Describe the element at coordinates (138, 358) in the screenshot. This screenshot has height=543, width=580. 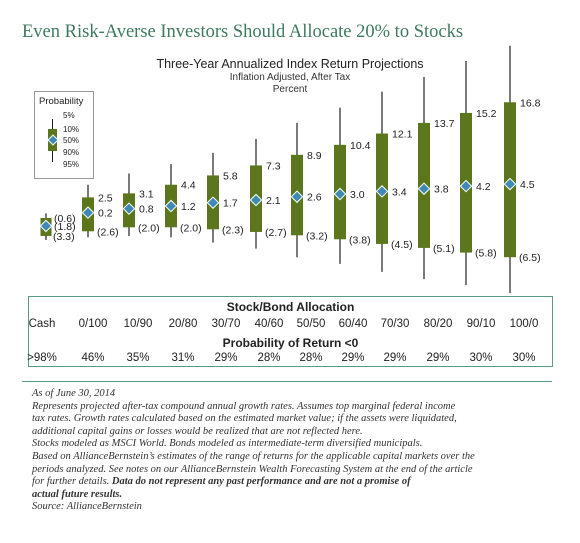
I see `probability-cell: 35%` at that location.